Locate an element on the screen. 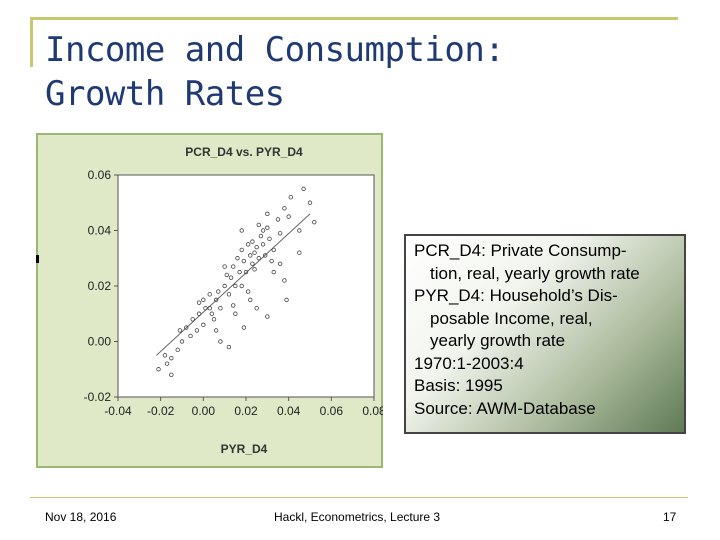 The height and width of the screenshot is (540, 720). footer-rule is located at coordinates (359, 497).